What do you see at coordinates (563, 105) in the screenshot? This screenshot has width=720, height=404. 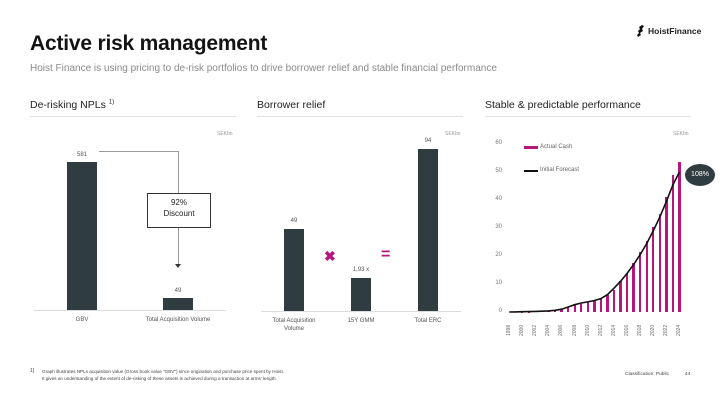 I see `section-title-performance: Stable & predictable performance` at bounding box center [563, 105].